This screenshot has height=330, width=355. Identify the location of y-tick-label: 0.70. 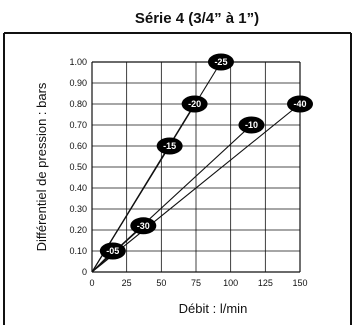
(78, 125).